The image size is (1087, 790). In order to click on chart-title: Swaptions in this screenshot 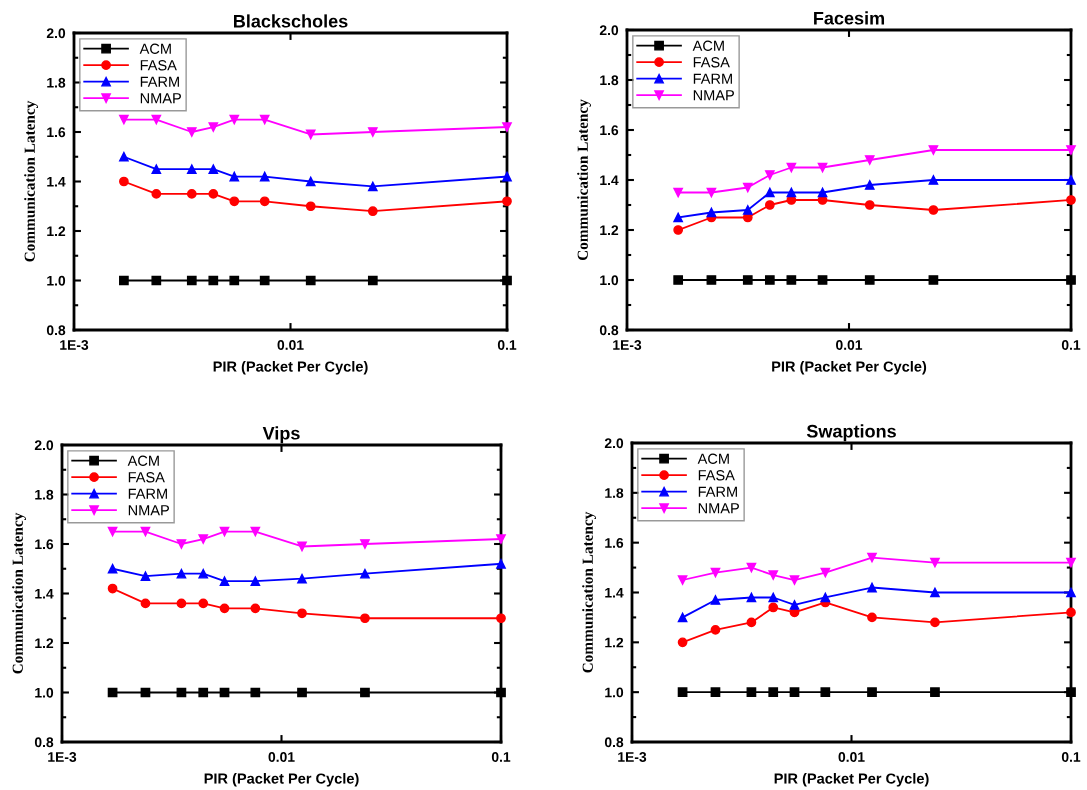, I will do `click(851, 433)`.